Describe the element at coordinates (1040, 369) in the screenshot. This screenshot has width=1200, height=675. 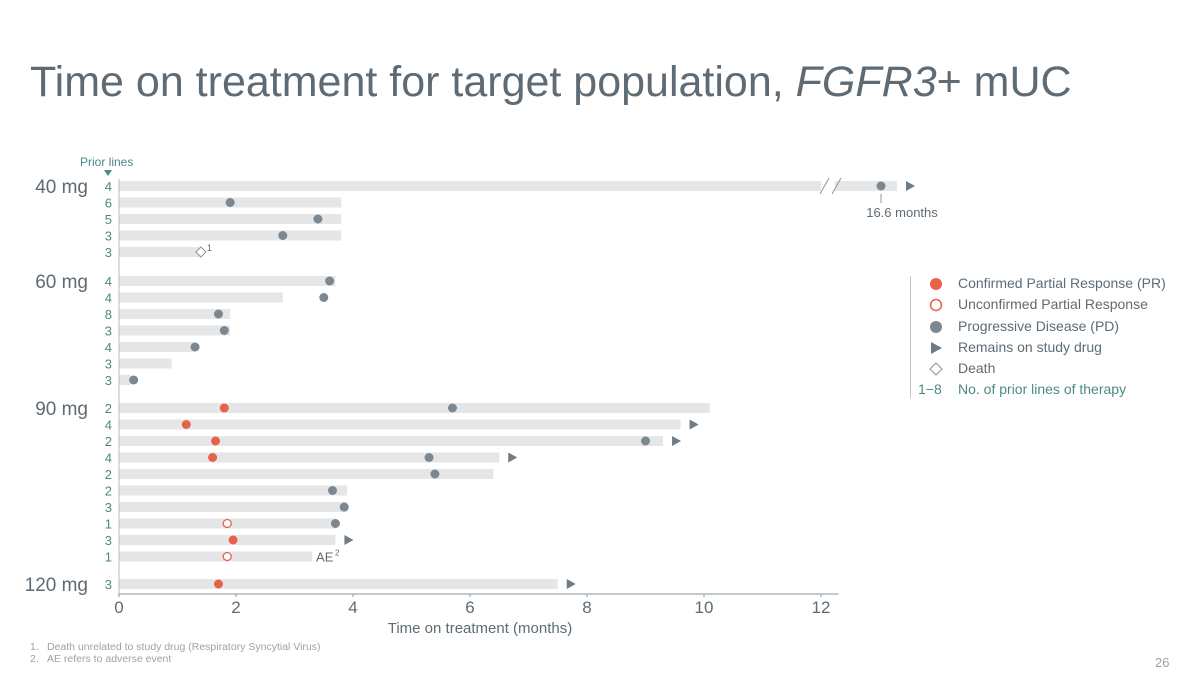
I see `legend-item-death: Death` at that location.